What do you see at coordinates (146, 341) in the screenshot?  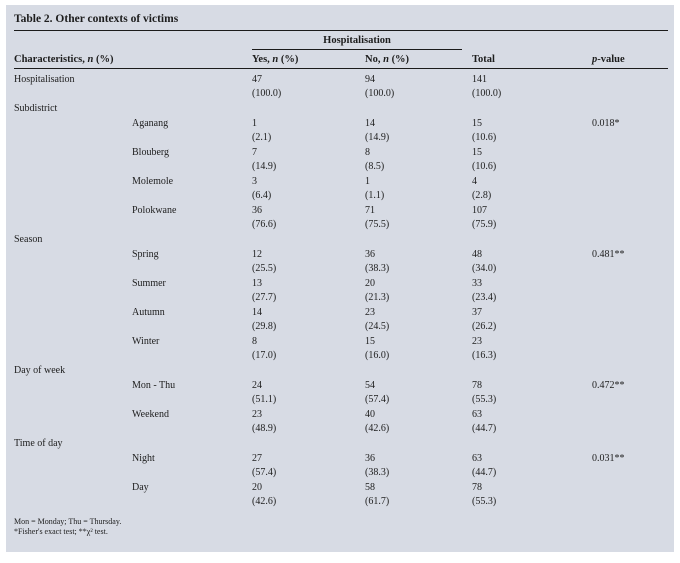 I see `row-sublabel: Winter` at bounding box center [146, 341].